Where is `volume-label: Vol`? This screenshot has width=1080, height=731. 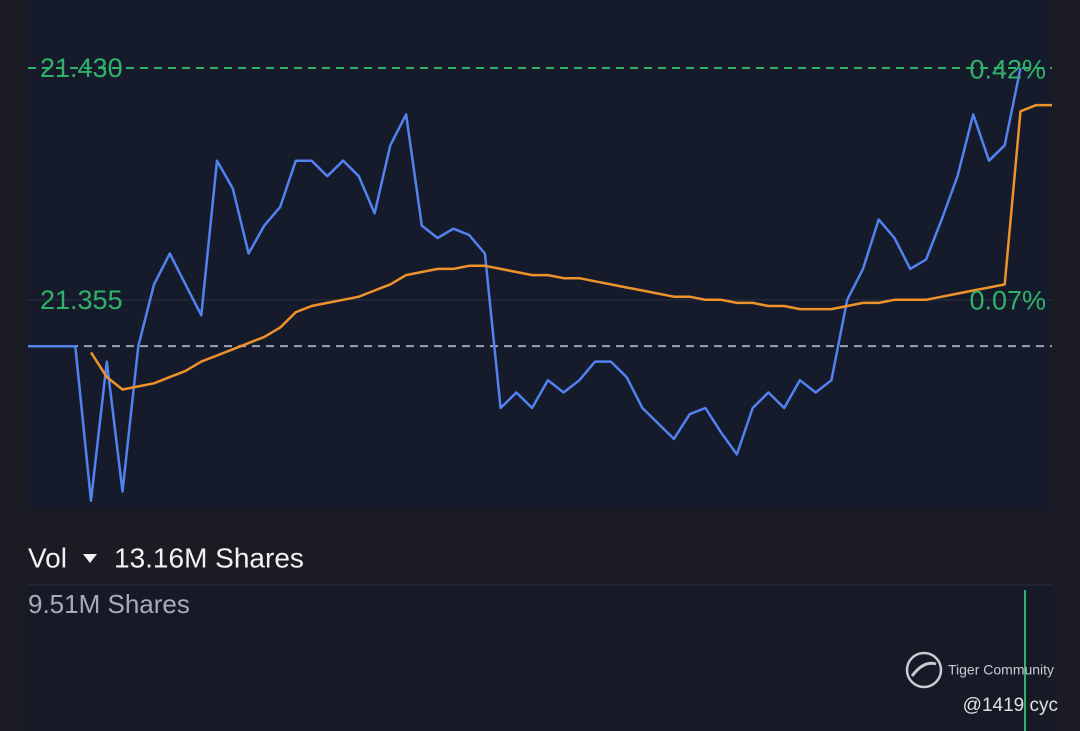 volume-label: Vol is located at coordinates (47, 557).